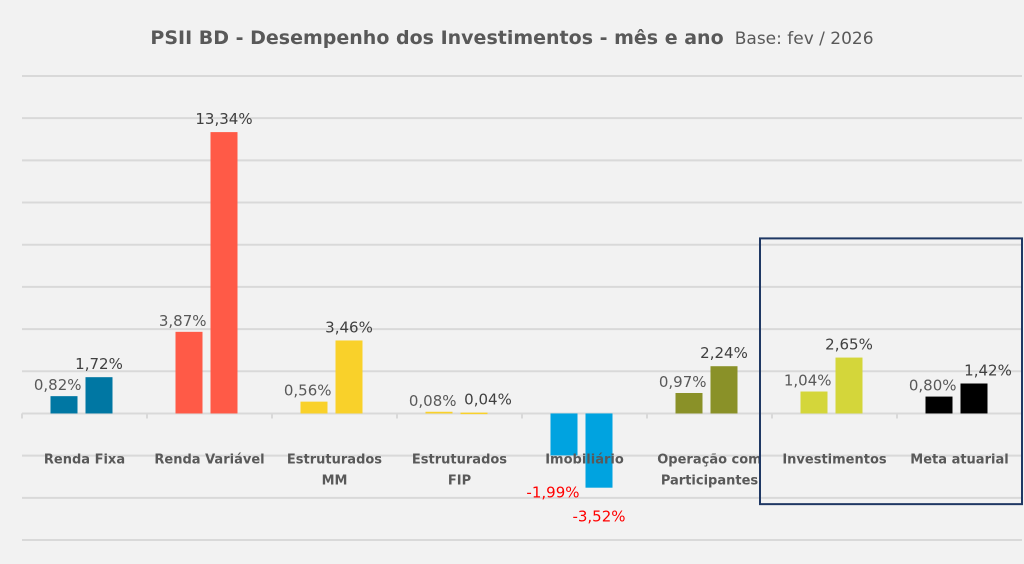 The image size is (1024, 564). I want to click on category-label-8: Meta atuarial, so click(959, 459).